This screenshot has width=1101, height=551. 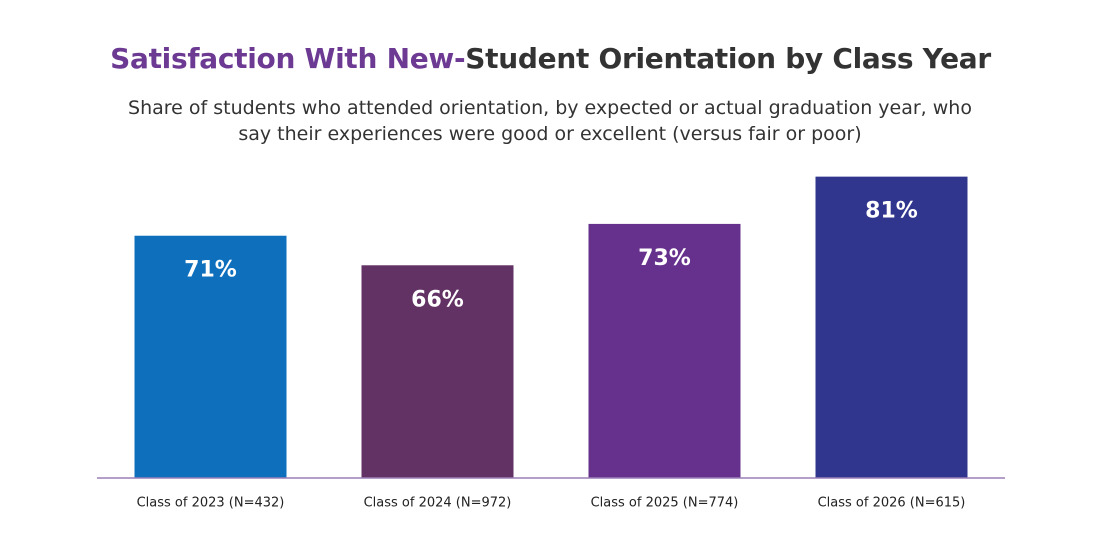 I want to click on value-label: 66%, so click(x=437, y=299).